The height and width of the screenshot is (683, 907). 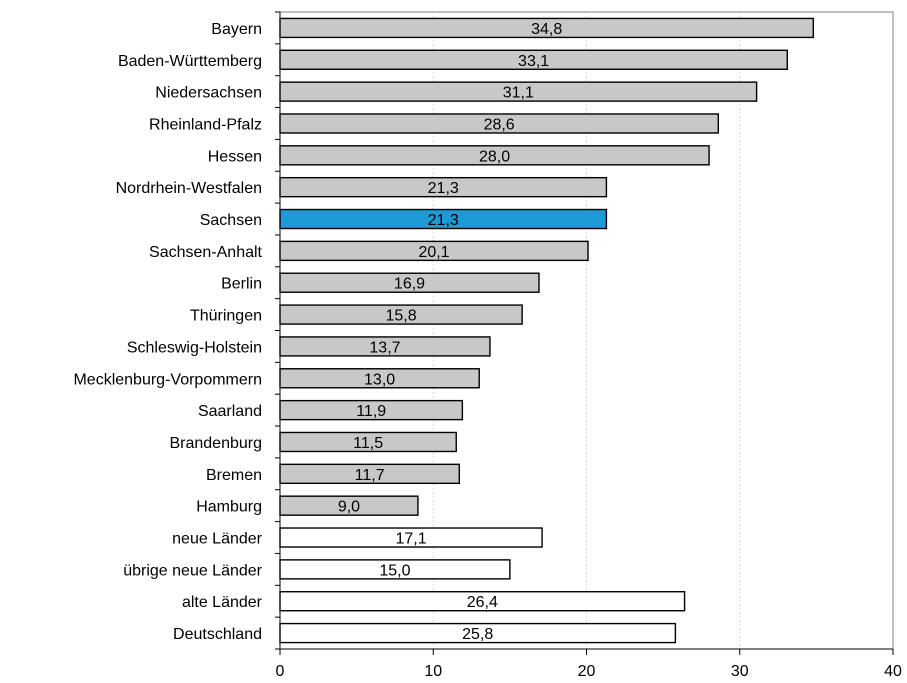 I want to click on bar-value-label: 17,1, so click(x=410, y=539).